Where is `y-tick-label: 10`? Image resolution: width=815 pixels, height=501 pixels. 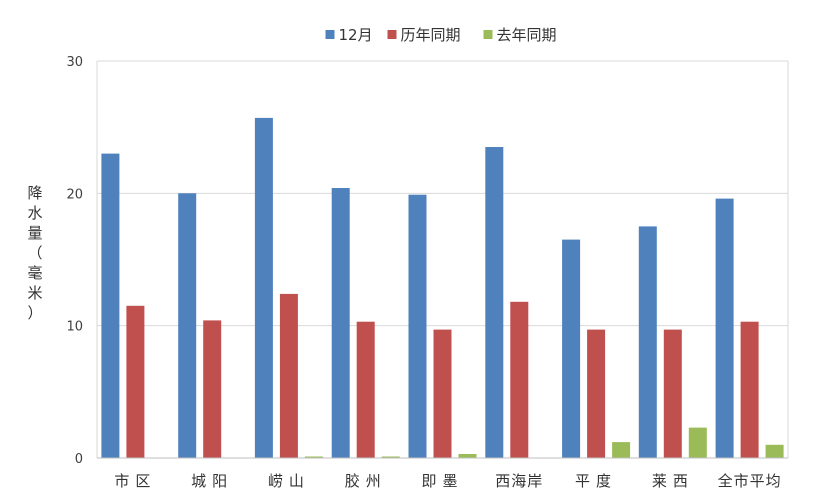 y-tick-label: 10 is located at coordinates (74, 327).